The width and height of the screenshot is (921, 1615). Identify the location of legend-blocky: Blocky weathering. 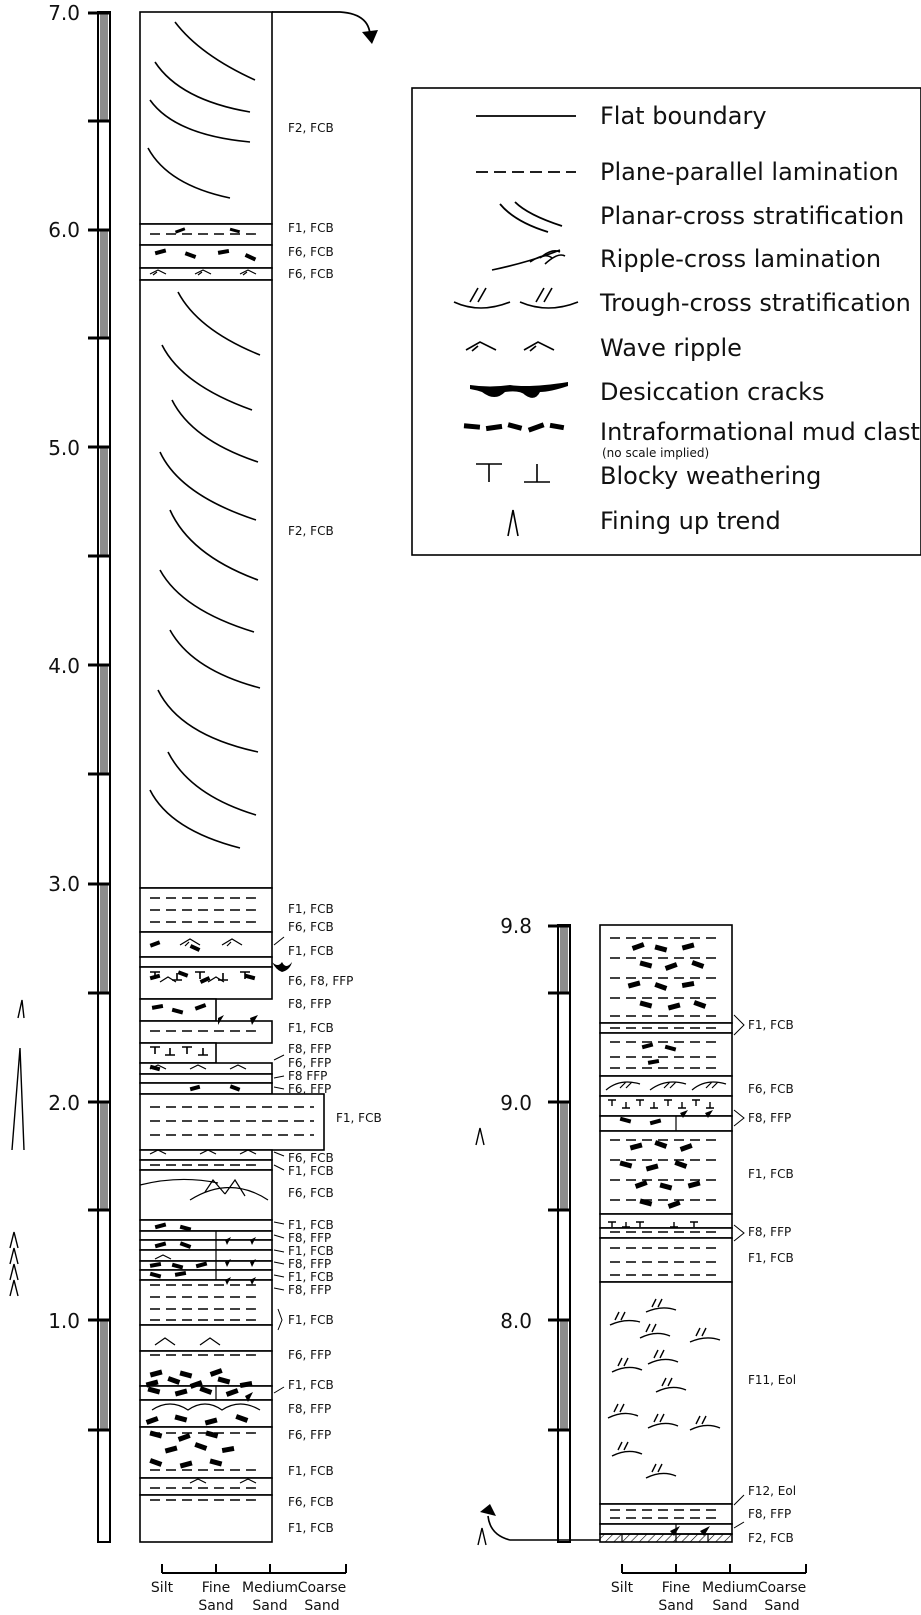
(710, 476).